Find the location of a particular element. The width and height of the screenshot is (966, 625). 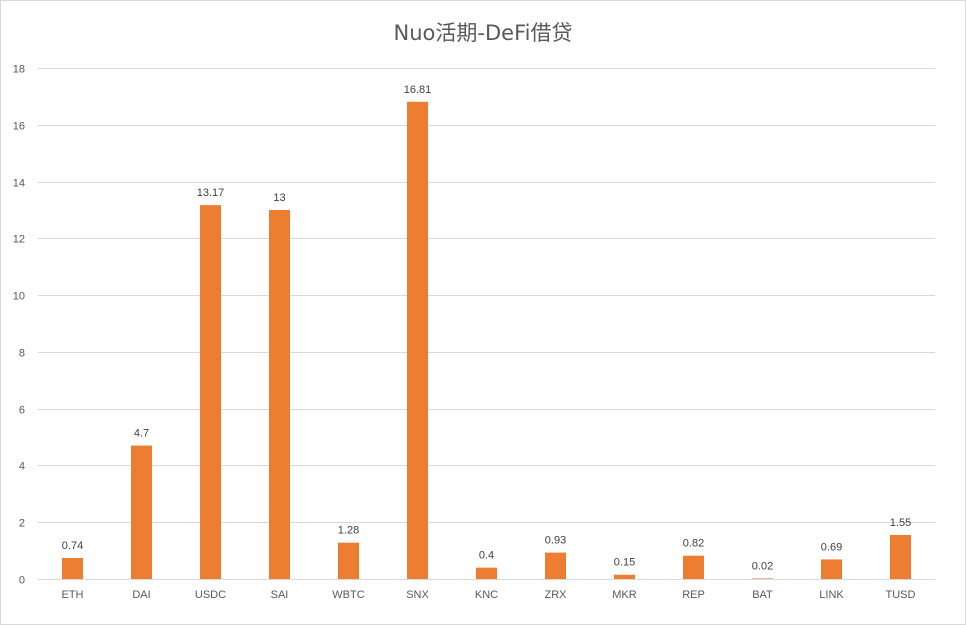

data-label-snx: 16.81 is located at coordinates (418, 90).